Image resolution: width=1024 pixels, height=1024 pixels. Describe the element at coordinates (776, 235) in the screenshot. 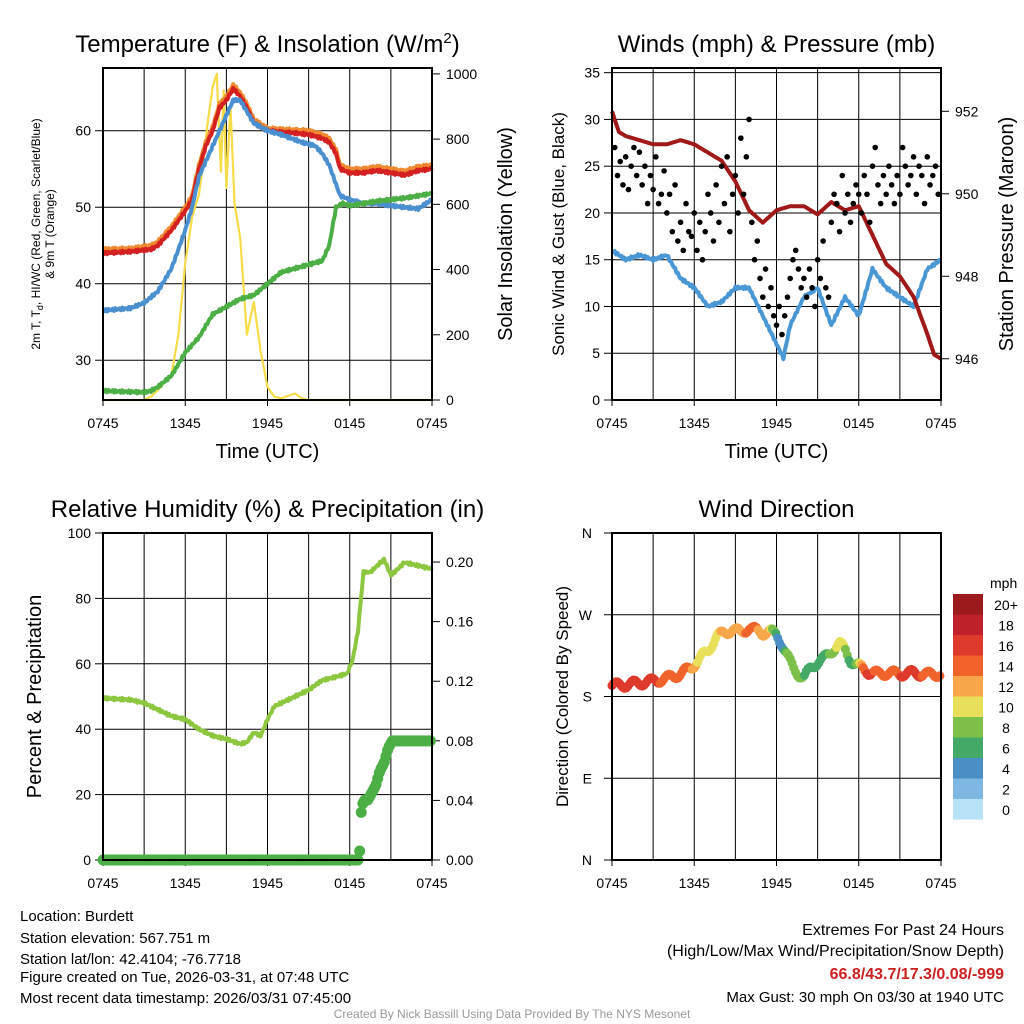

I see `station-pressure-line` at that location.